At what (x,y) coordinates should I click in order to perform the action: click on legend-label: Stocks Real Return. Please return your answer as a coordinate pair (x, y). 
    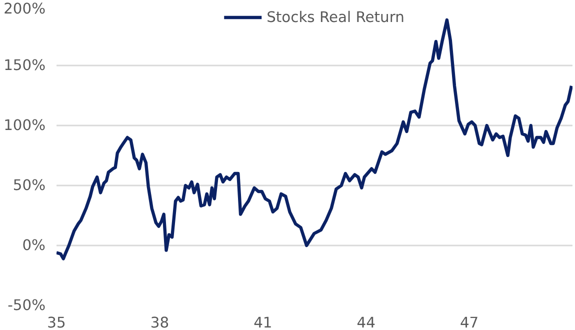
    Looking at the image, I should click on (335, 17).